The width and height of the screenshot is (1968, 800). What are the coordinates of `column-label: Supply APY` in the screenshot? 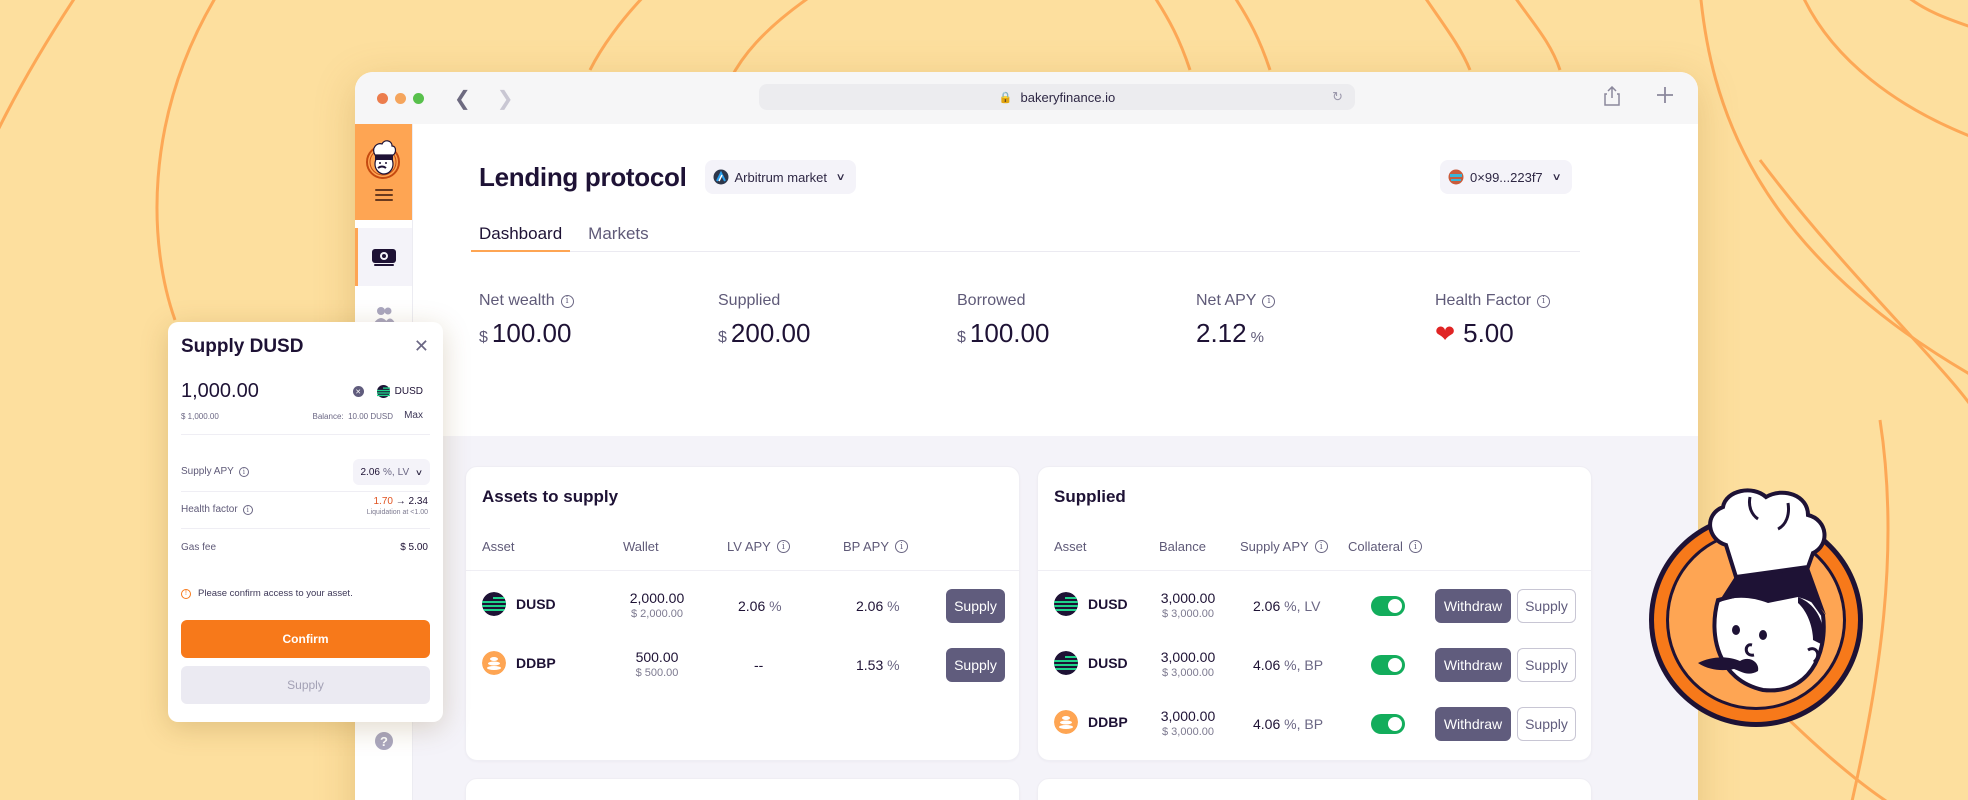 It's located at (1274, 546).